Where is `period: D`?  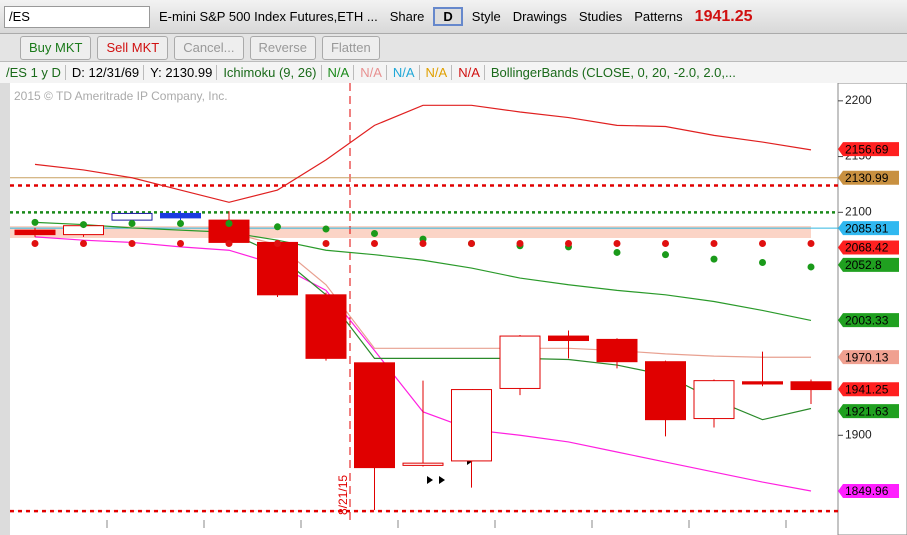 period: D is located at coordinates (448, 16).